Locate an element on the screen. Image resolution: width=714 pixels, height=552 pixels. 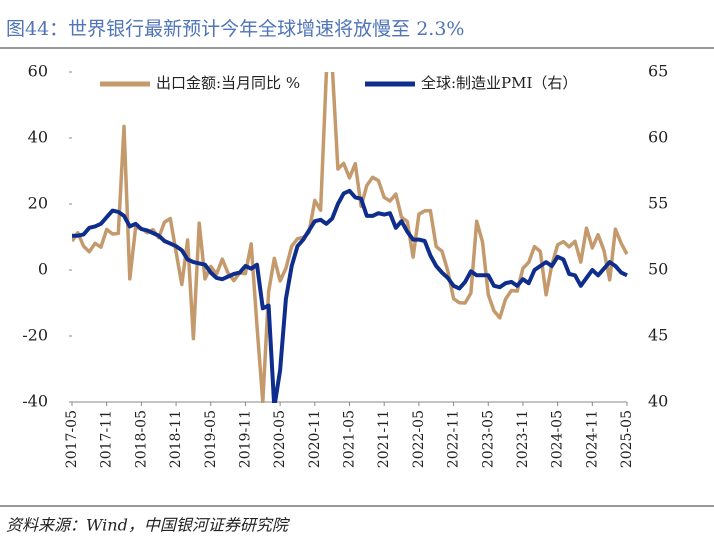
y-tick-label: 40 is located at coordinates (38, 137).